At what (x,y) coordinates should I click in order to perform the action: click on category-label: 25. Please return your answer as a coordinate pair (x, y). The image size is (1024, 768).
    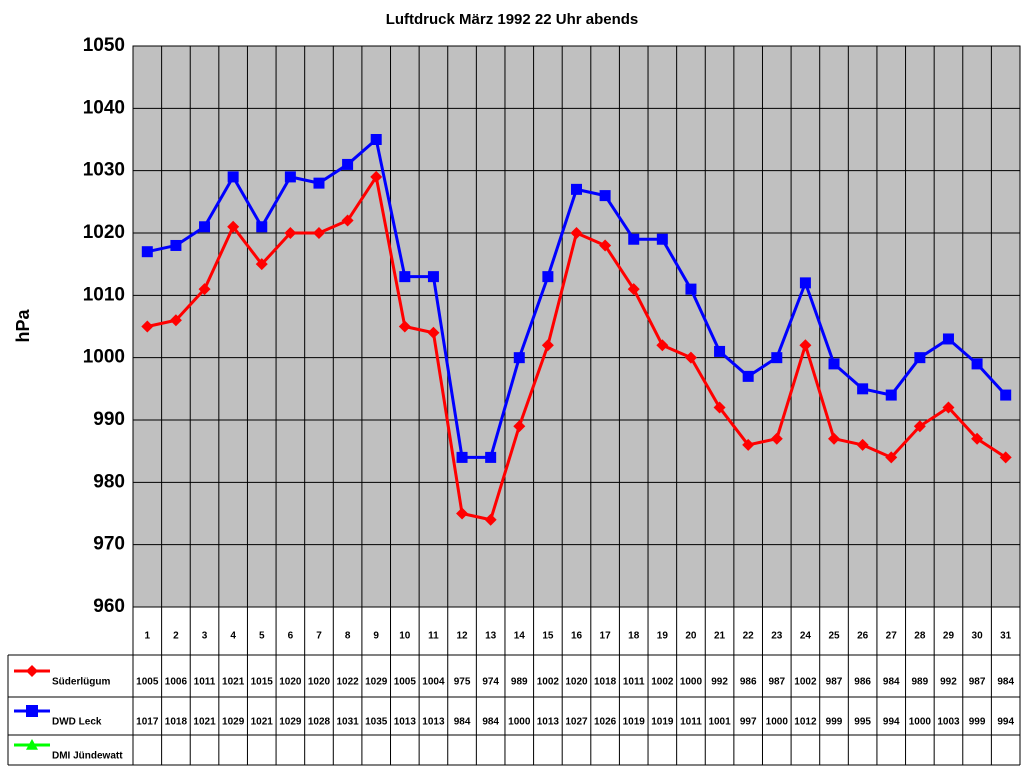
    Looking at the image, I should click on (834, 636).